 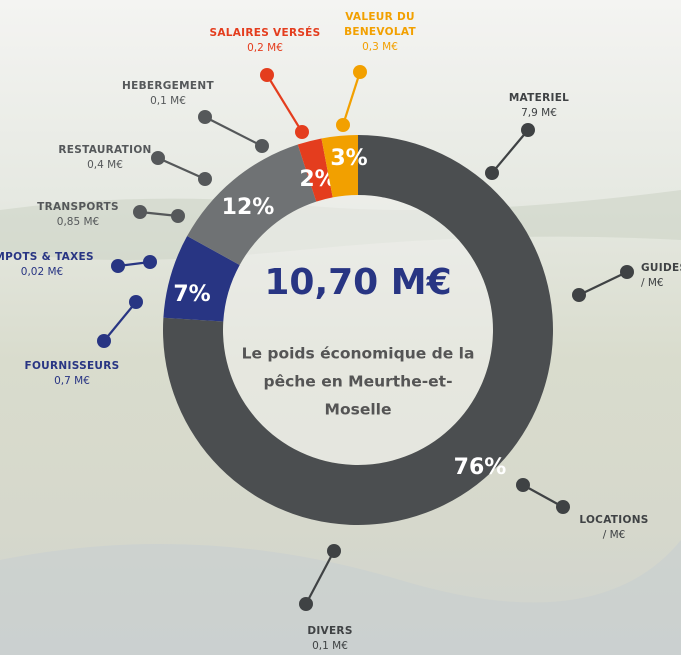 I want to click on callout-value: 0,02 M€, so click(x=42, y=272).